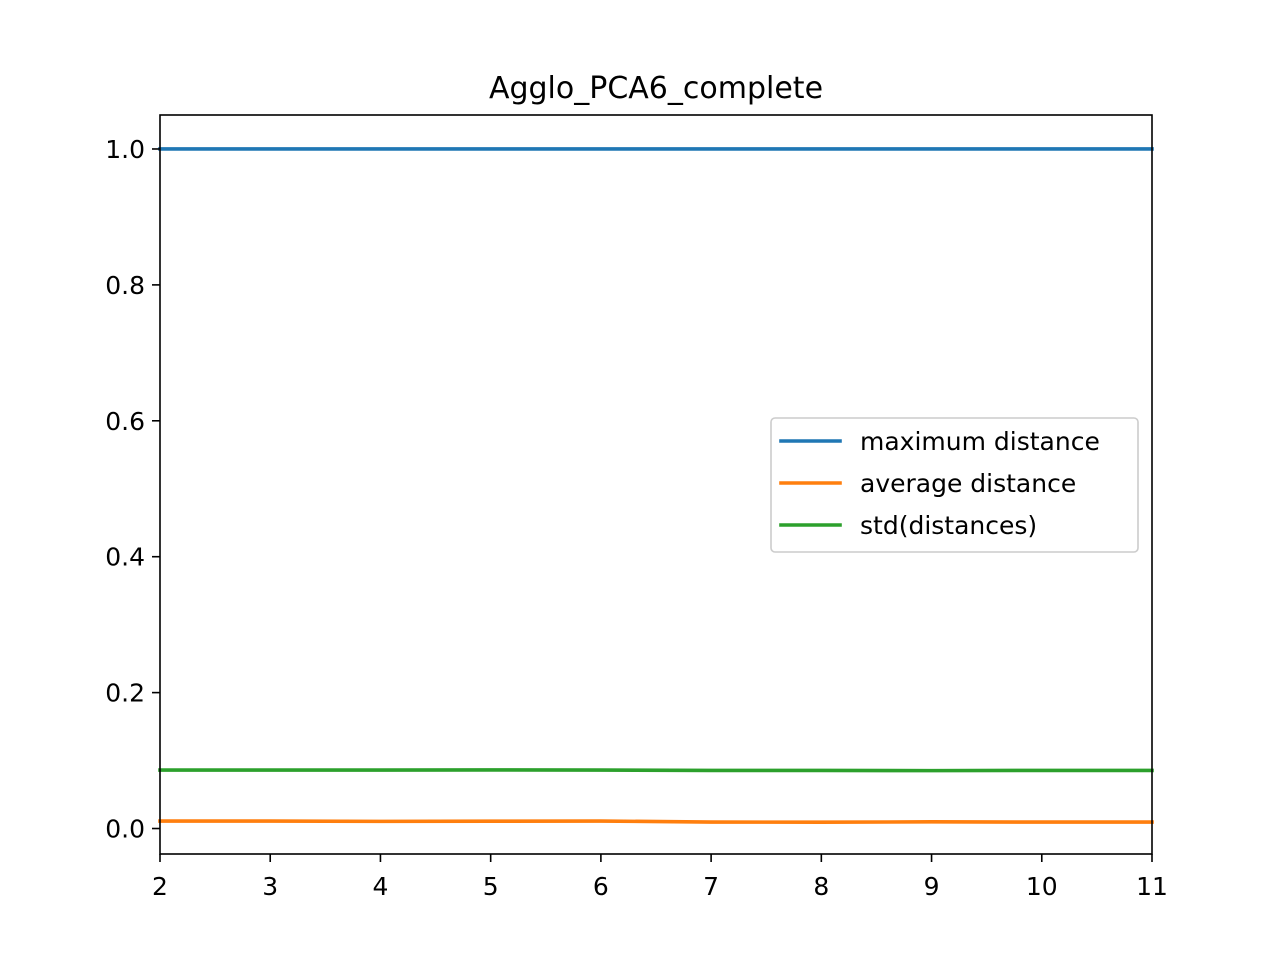 This screenshot has width=1280, height=960. What do you see at coordinates (125, 693) in the screenshot?
I see `y-tick-label: 0.2` at bounding box center [125, 693].